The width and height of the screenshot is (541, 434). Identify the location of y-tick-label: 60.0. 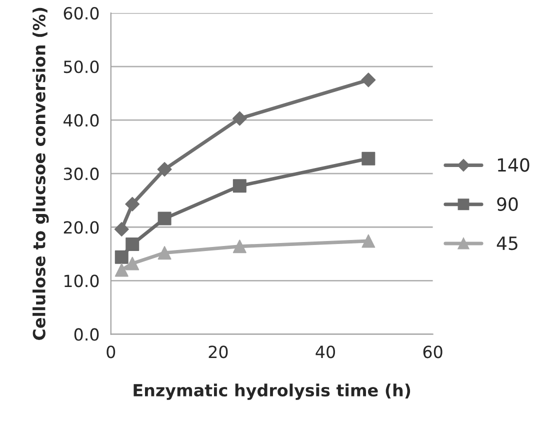
(81, 13).